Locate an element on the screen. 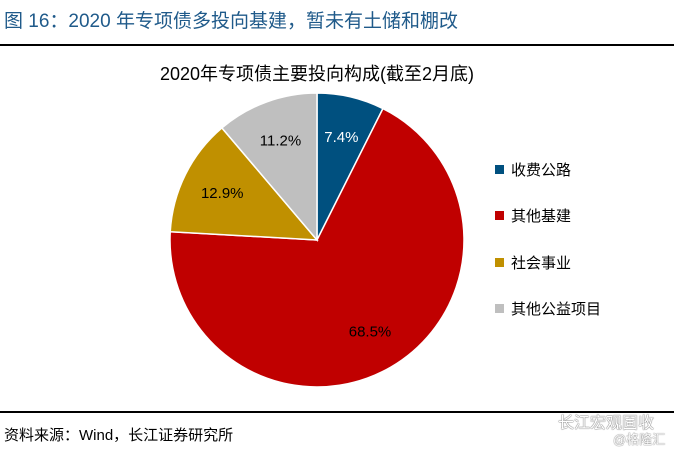 The image size is (674, 449). legend-label: 其他基建 is located at coordinates (541, 217).